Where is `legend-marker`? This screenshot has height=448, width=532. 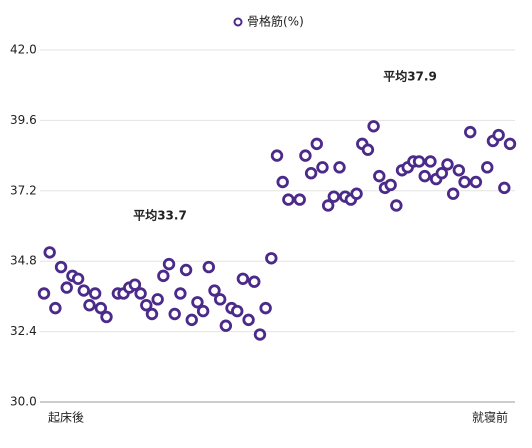
legend-marker is located at coordinates (238, 22).